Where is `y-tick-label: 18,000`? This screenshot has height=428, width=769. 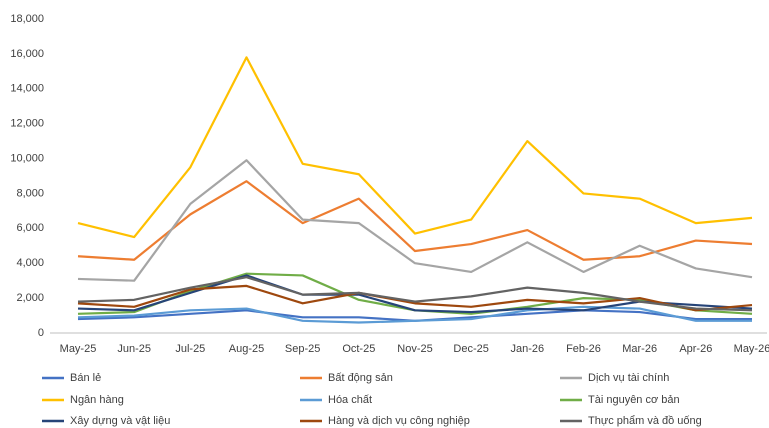 y-tick-label: 18,000 is located at coordinates (27, 19).